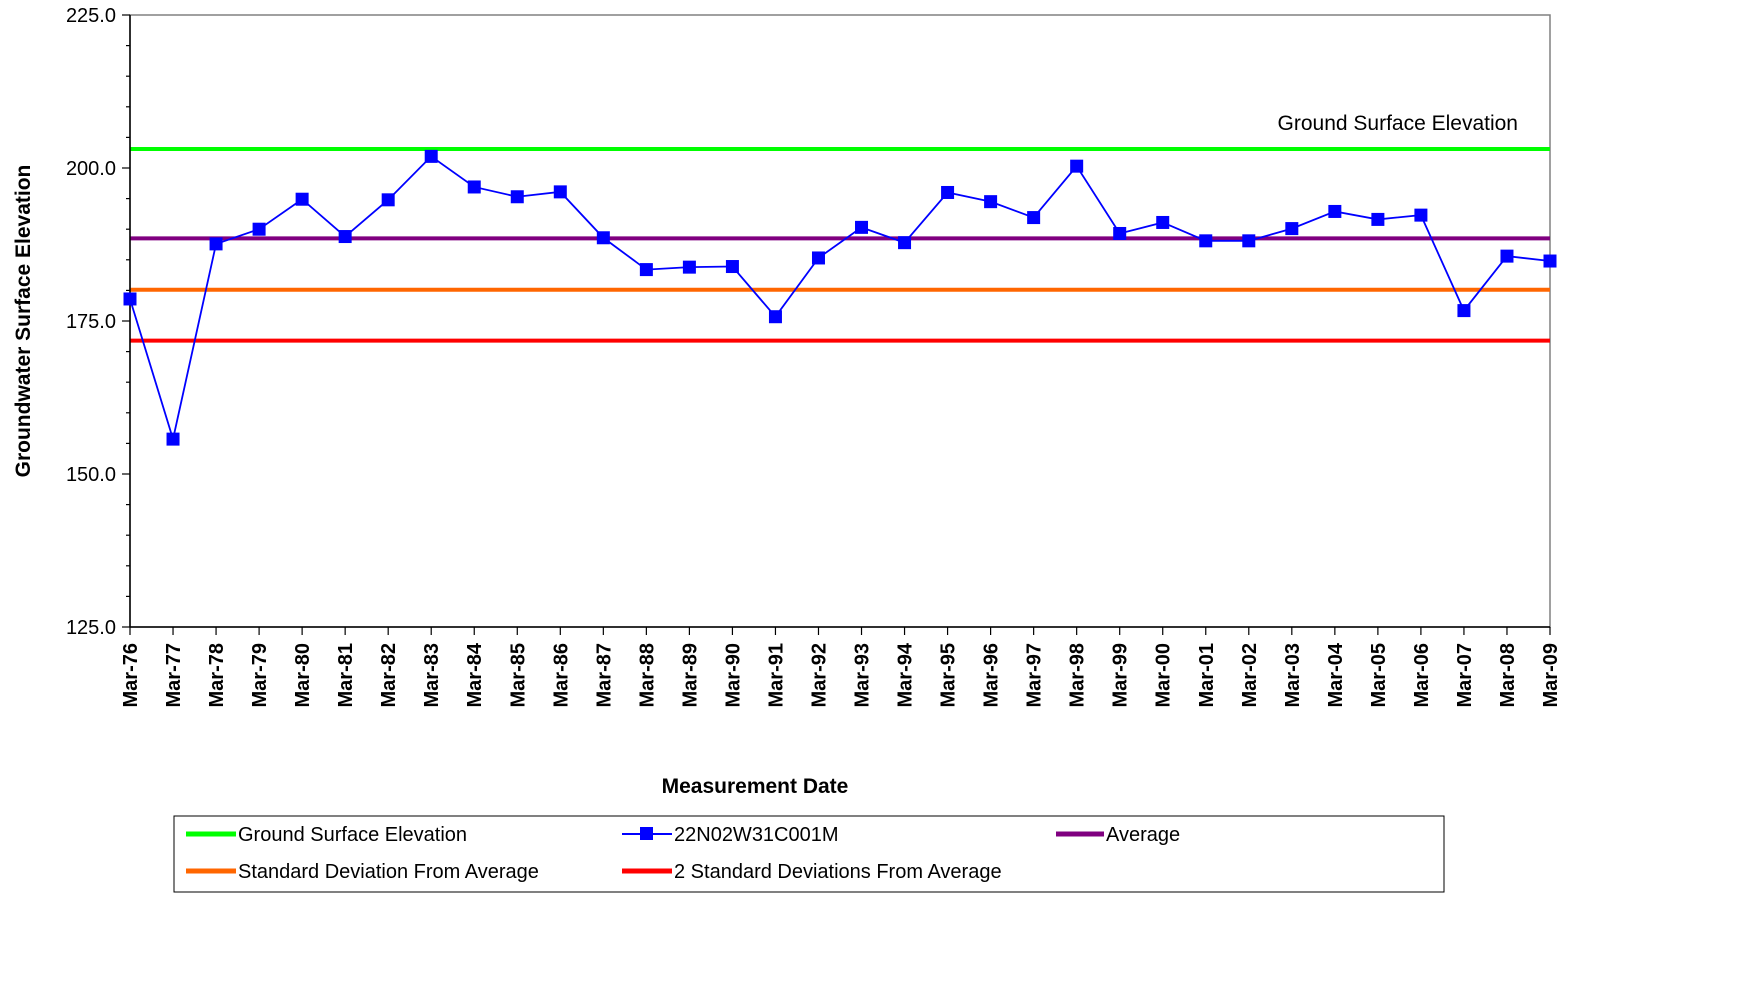  Describe the element at coordinates (131, 675) in the screenshot. I see `x-tick-label: Mar-76` at that location.